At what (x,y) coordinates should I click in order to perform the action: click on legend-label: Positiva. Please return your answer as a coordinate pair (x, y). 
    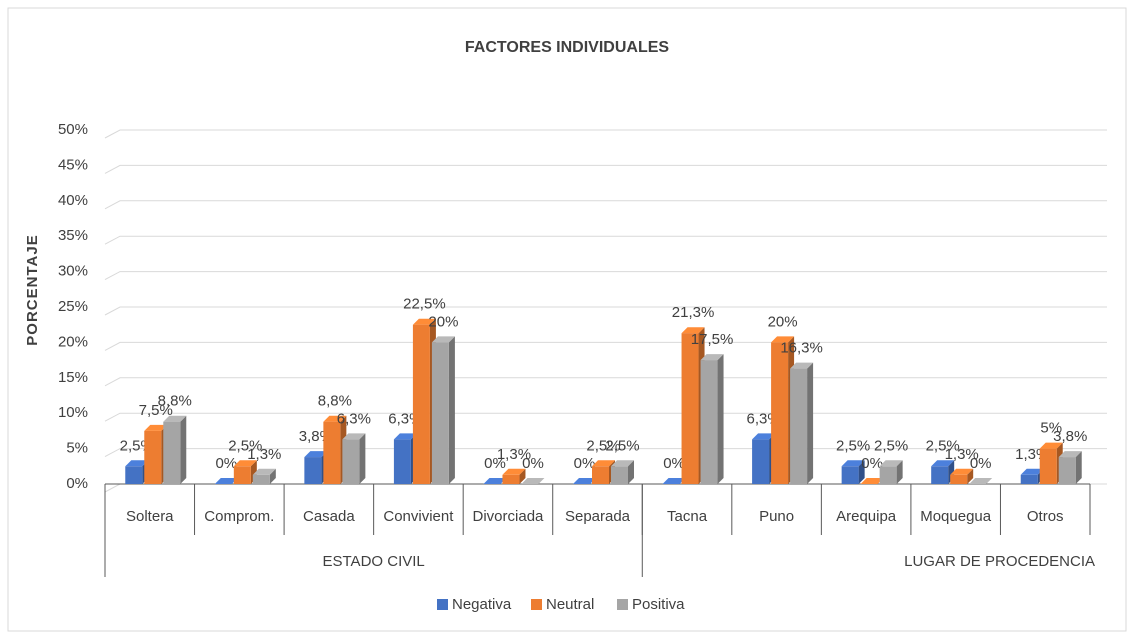
    Looking at the image, I should click on (658, 604).